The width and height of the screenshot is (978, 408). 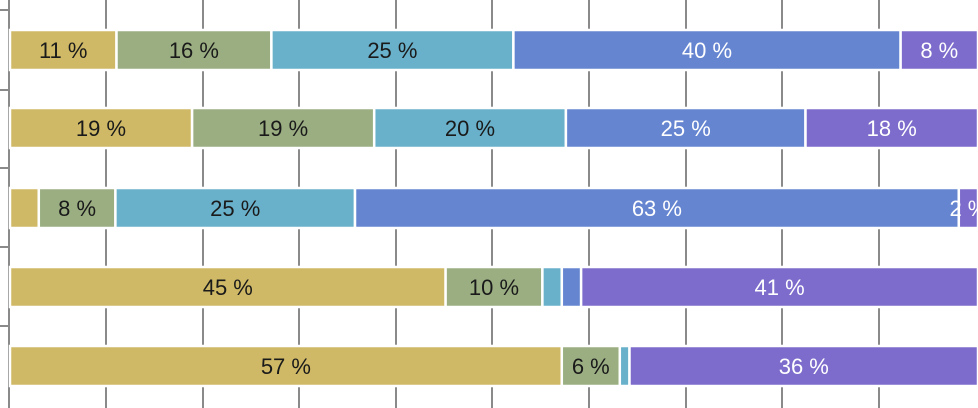 I want to click on data-label-r1-s5: 8 %, so click(x=939, y=50).